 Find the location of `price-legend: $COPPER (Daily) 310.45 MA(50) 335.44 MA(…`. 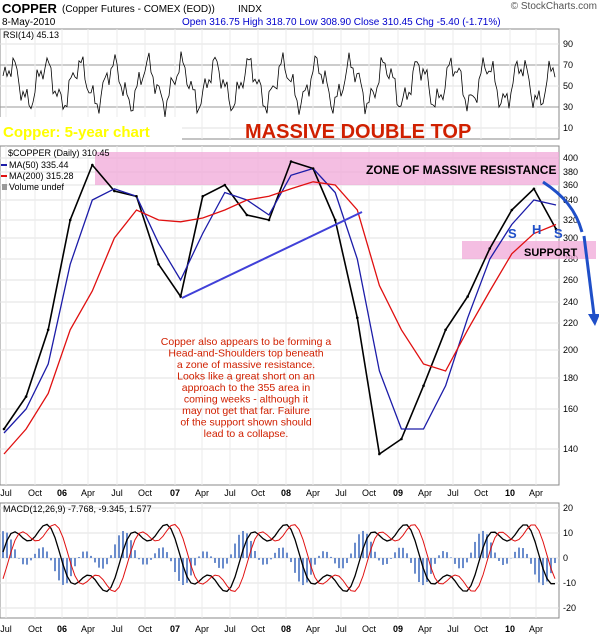

price-legend: $COPPER (Daily) 310.45 MA(50) 335.44 MA(… is located at coordinates (55, 170).